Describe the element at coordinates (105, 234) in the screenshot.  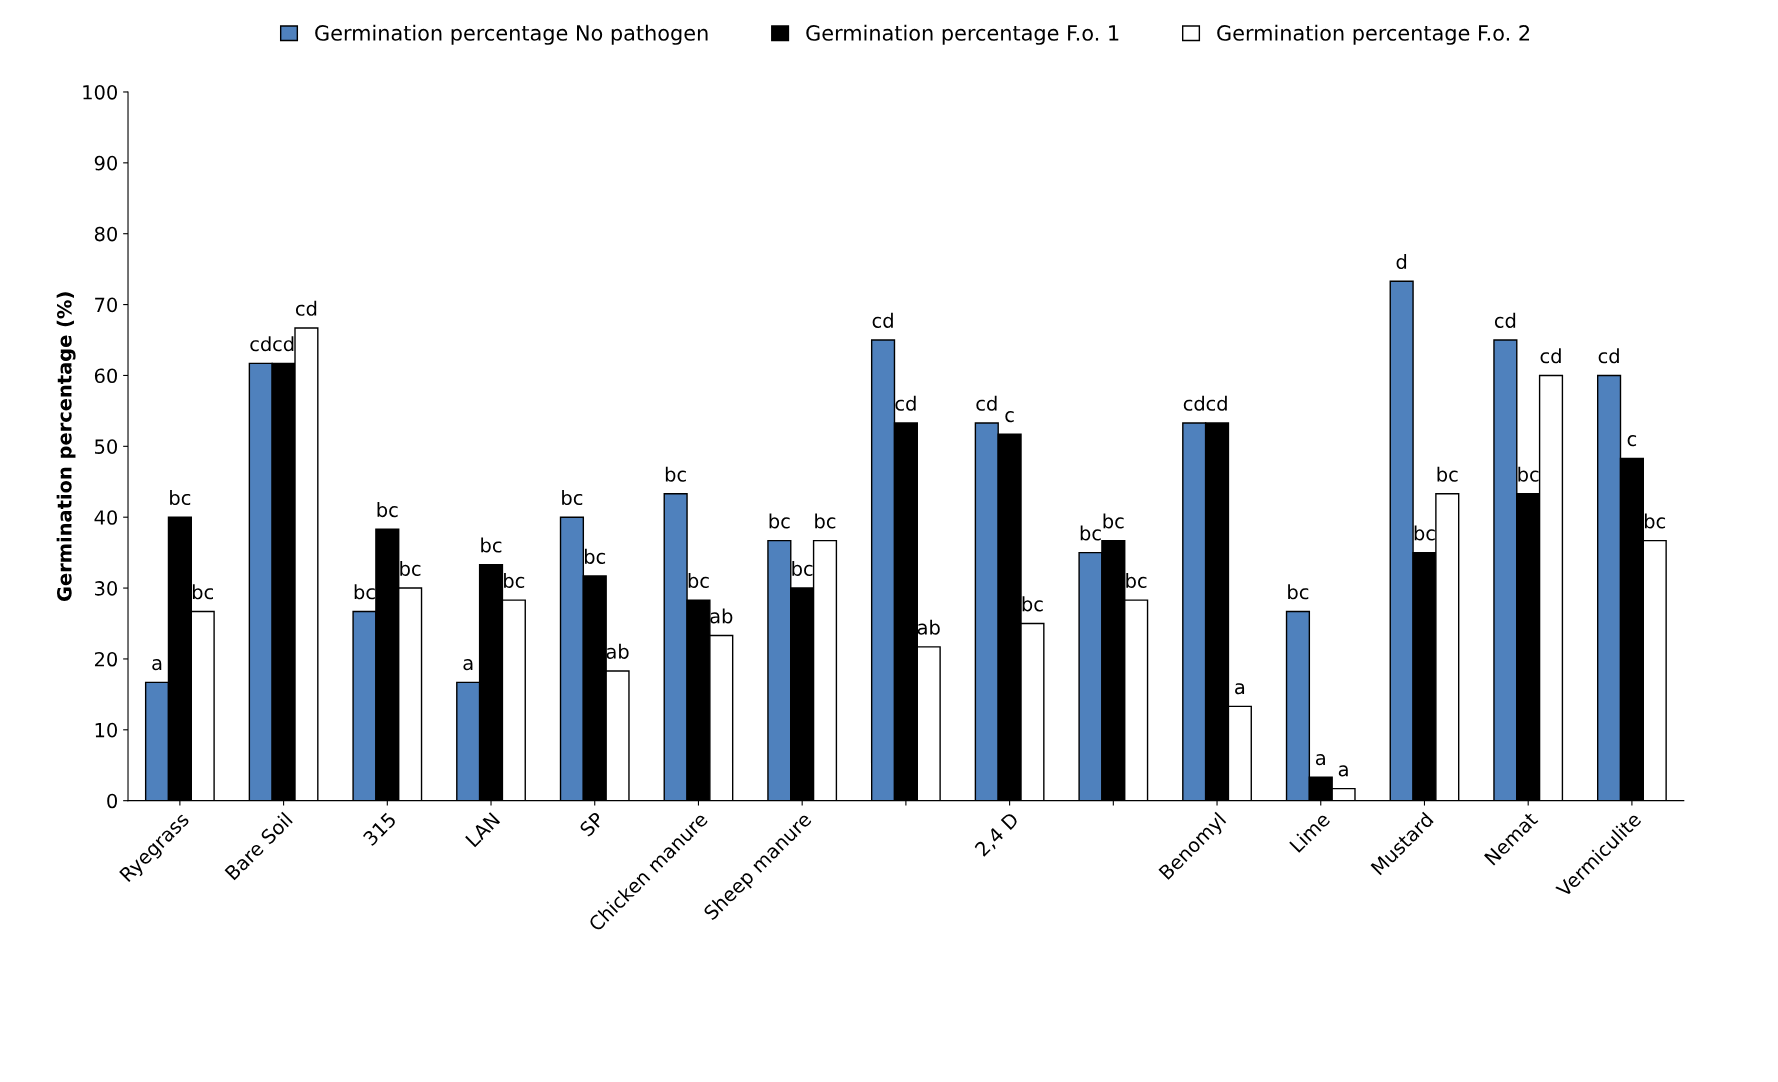
I see `y-tick-label: 80` at that location.